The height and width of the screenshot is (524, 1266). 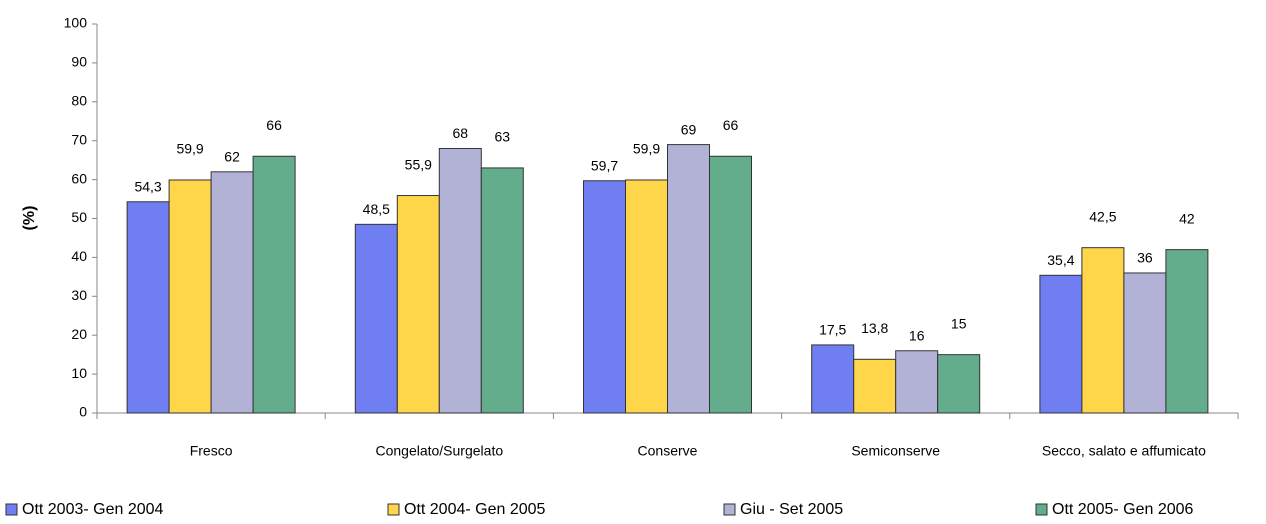 I want to click on x-tick-label: Conserve, so click(x=668, y=451).